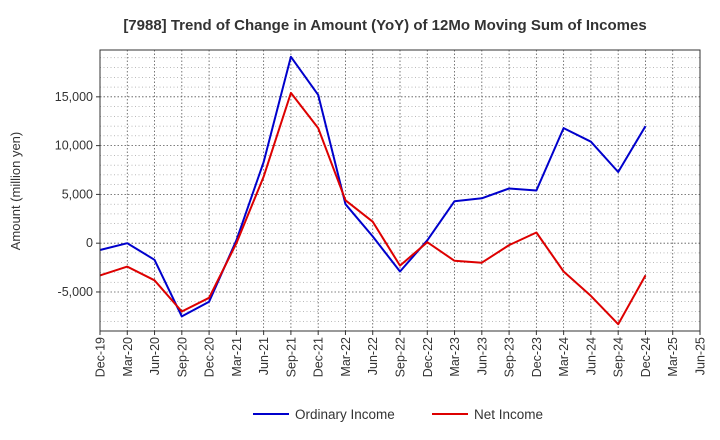 The height and width of the screenshot is (440, 720). Describe the element at coordinates (89, 243) in the screenshot. I see `y-tick-label: 0` at that location.